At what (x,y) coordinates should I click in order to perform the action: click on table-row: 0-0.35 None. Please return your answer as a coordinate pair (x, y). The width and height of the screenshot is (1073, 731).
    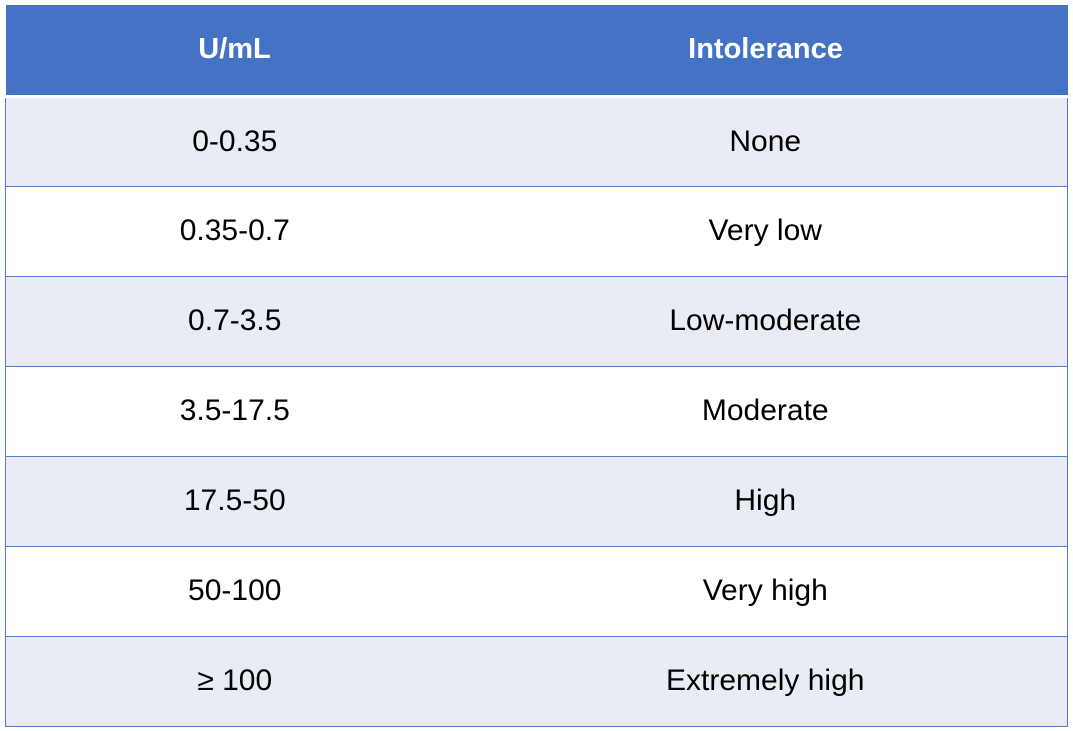
    Looking at the image, I should click on (536, 141).